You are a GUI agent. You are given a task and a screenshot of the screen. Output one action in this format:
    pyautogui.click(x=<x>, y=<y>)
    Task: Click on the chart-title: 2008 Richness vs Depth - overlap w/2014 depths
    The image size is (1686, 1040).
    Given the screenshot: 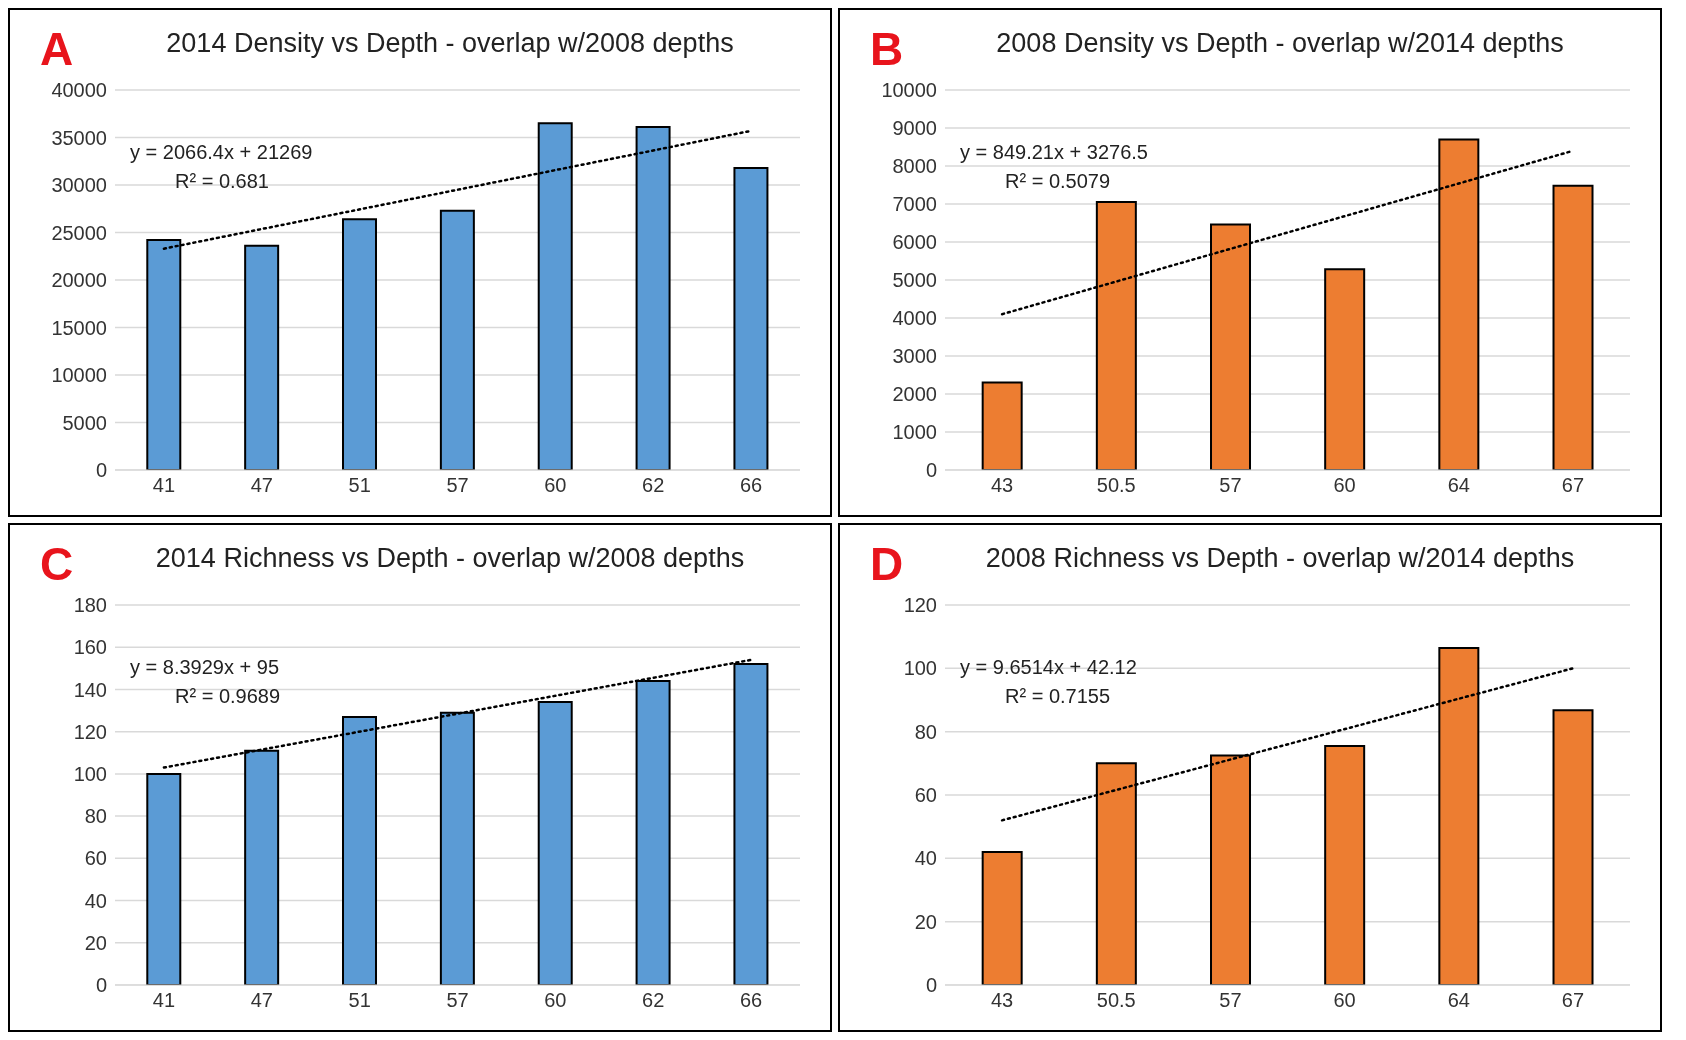 What is the action you would take?
    pyautogui.click(x=1280, y=558)
    